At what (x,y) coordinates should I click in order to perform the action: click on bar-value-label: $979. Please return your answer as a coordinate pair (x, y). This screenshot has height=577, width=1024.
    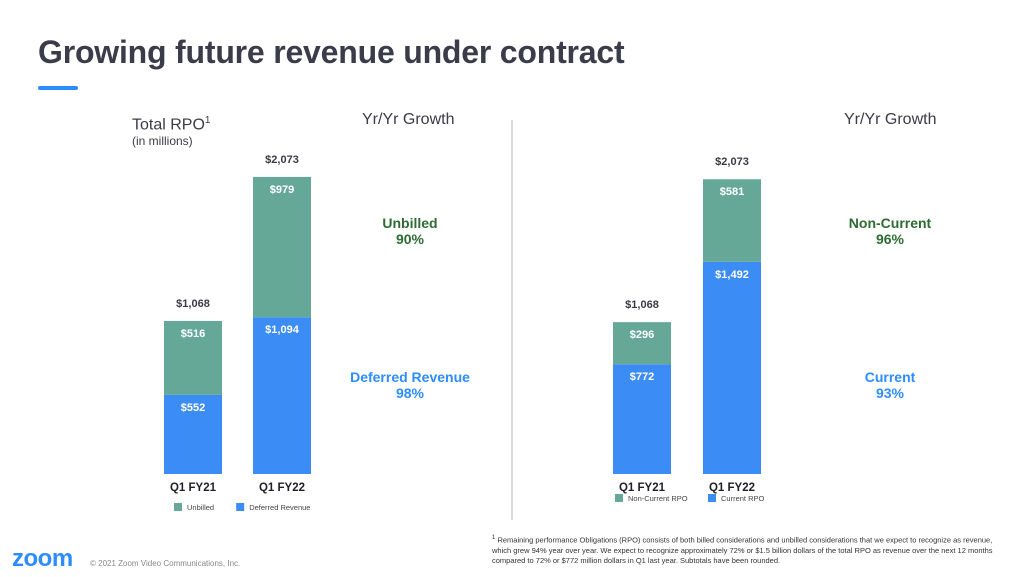
    Looking at the image, I should click on (282, 190).